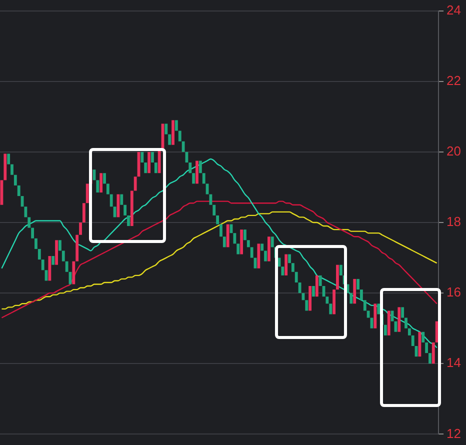 Image resolution: width=466 pixels, height=445 pixels. I want to click on y-tick-label: 20, so click(454, 151).